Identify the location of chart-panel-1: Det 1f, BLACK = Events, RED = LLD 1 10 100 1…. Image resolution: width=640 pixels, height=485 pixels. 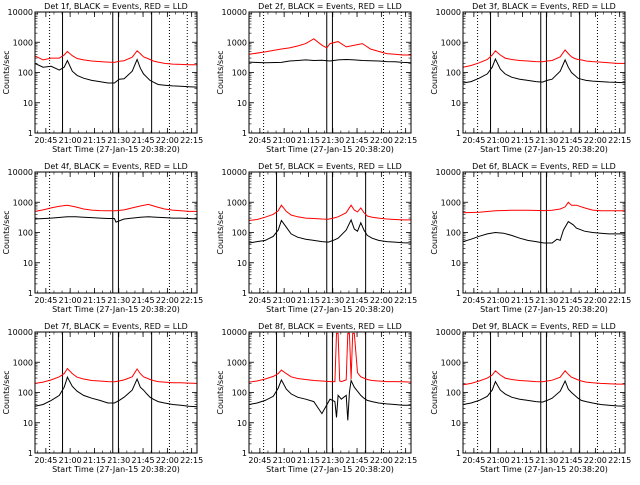
(102, 78).